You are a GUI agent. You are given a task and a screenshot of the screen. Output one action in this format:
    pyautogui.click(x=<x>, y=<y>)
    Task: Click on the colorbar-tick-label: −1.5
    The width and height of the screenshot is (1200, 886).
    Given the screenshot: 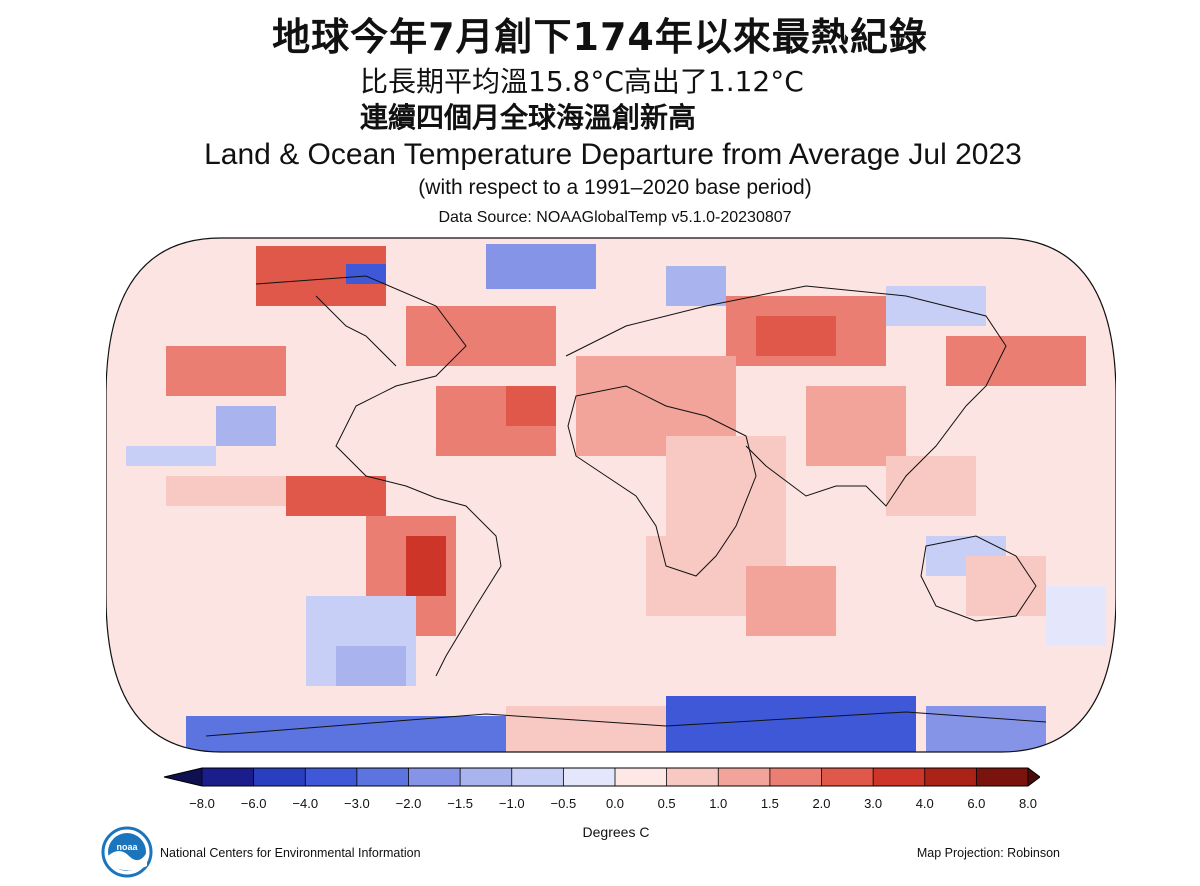 What is the action you would take?
    pyautogui.click(x=460, y=803)
    